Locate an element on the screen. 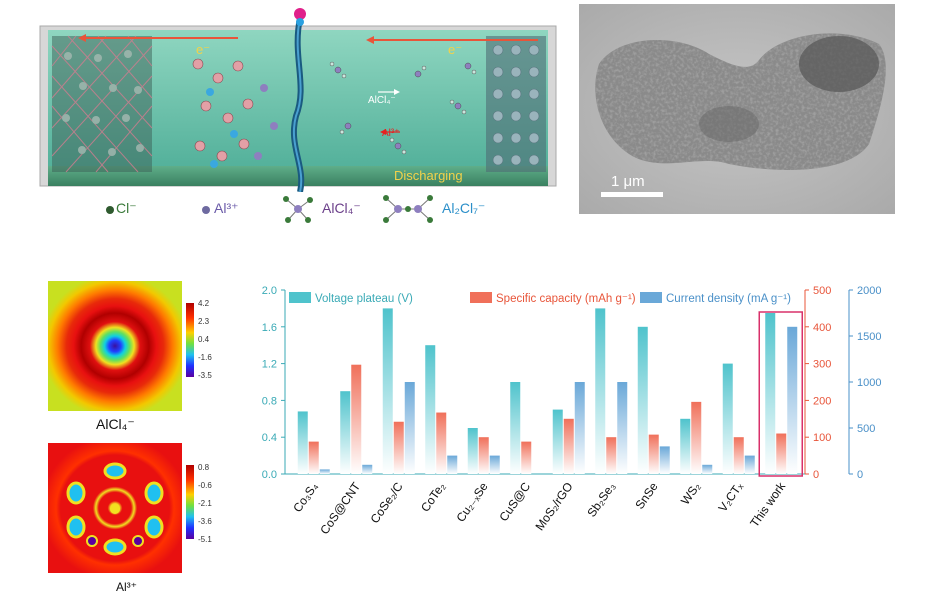  capacity-tick-label: 300 is located at coordinates (822, 365).